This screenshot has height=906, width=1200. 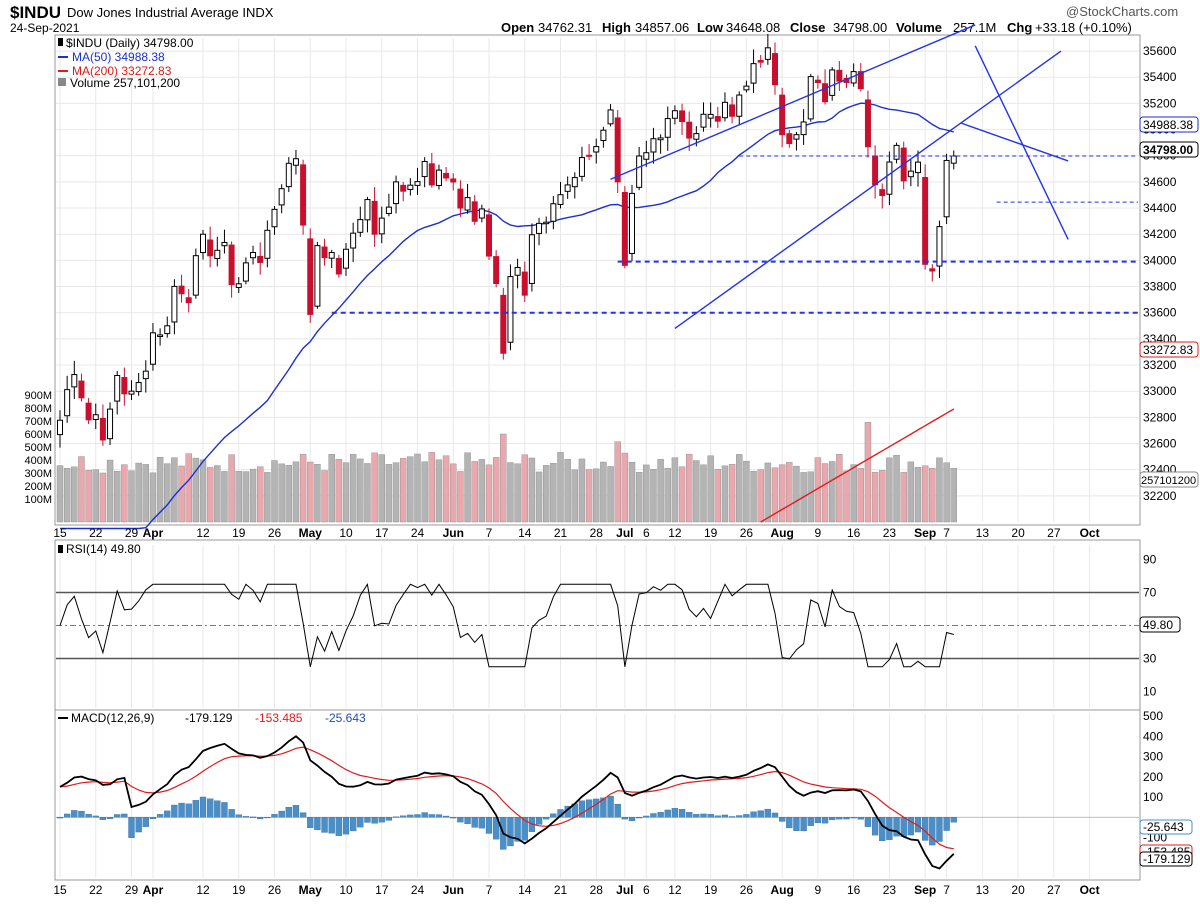 I want to click on date-tick-label: 19, so click(x=239, y=533).